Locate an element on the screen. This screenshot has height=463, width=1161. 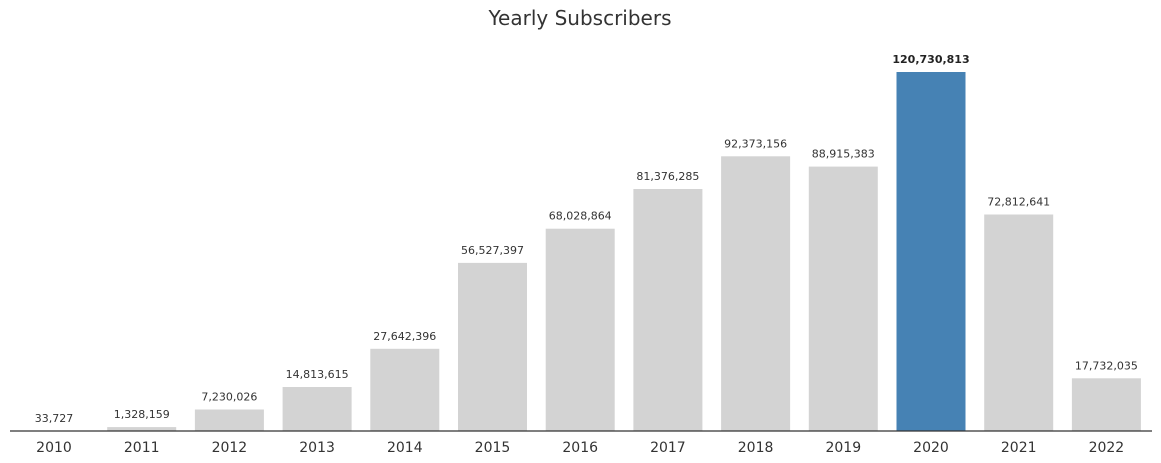
bar-2014 is located at coordinates (405, 389).